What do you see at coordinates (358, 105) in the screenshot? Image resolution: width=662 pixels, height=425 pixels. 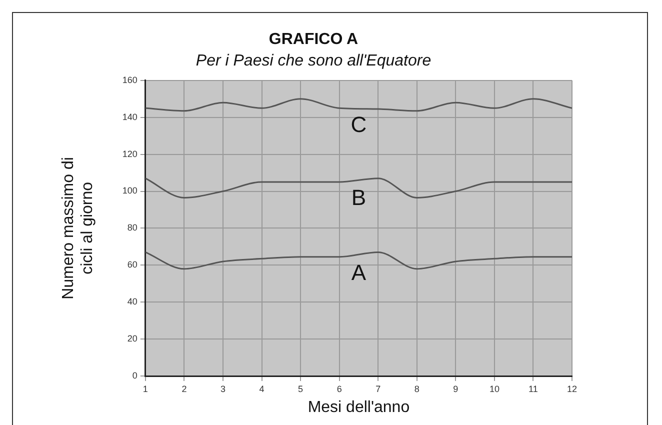 I see `line-series` at bounding box center [358, 105].